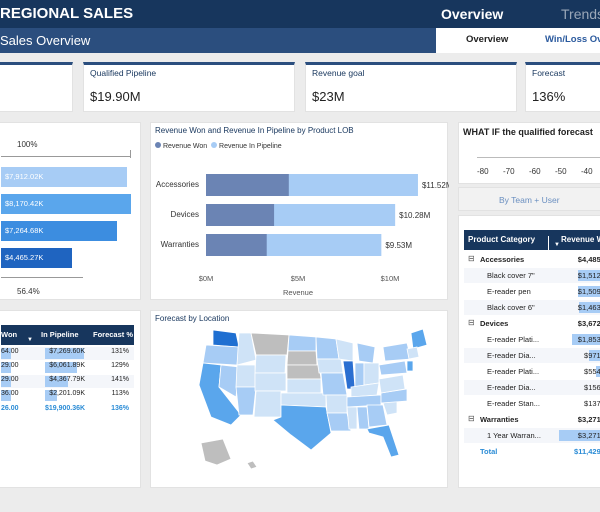 This screenshot has height=512, width=600. I want to click on col-divider, so click(548, 243).